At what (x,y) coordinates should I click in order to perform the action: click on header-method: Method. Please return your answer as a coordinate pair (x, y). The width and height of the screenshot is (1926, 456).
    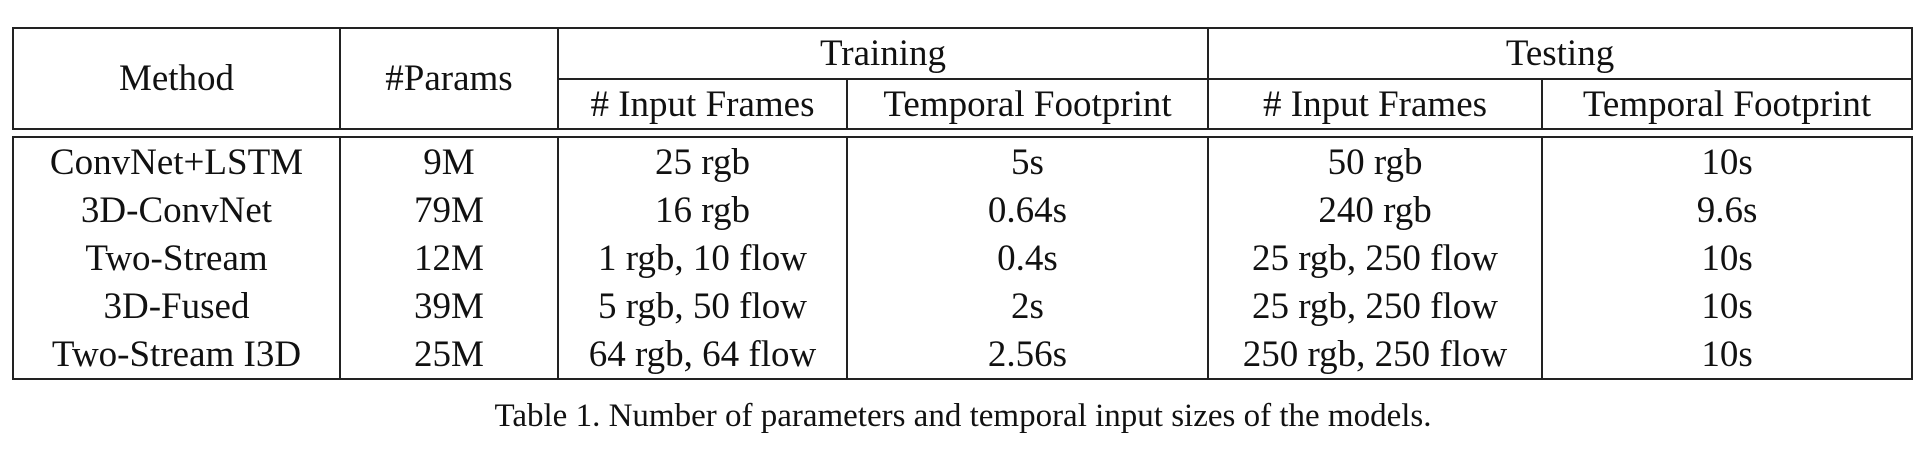
    Looking at the image, I should click on (176, 78).